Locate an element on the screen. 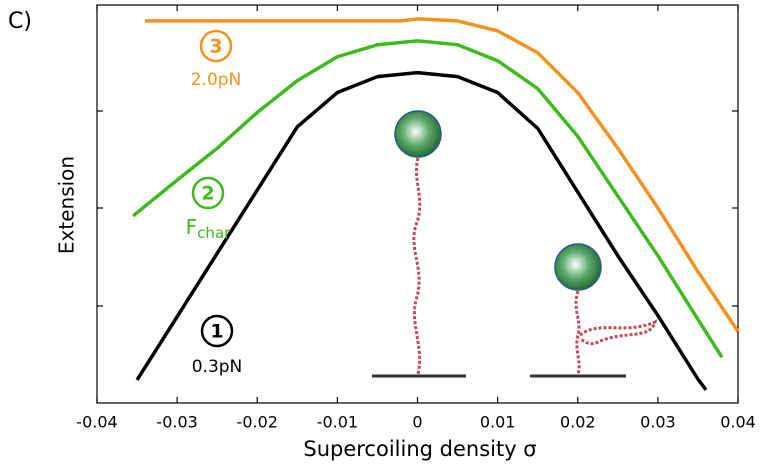  x-tick-label: -0.03 is located at coordinates (176, 422).